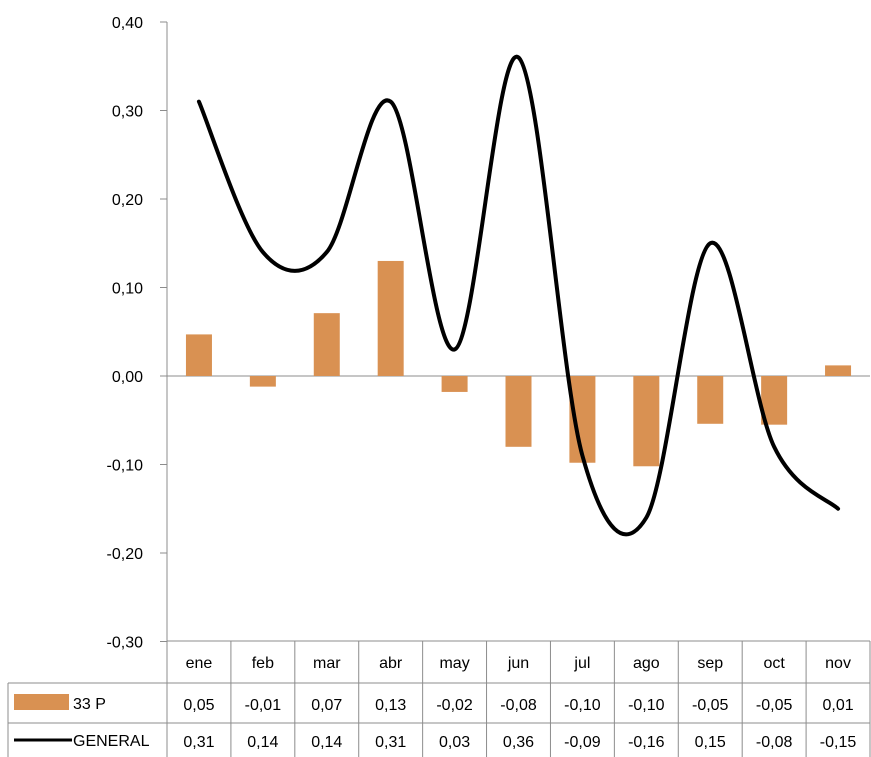 The height and width of the screenshot is (757, 871). I want to click on y-tick-label: 0,20, so click(127, 200).